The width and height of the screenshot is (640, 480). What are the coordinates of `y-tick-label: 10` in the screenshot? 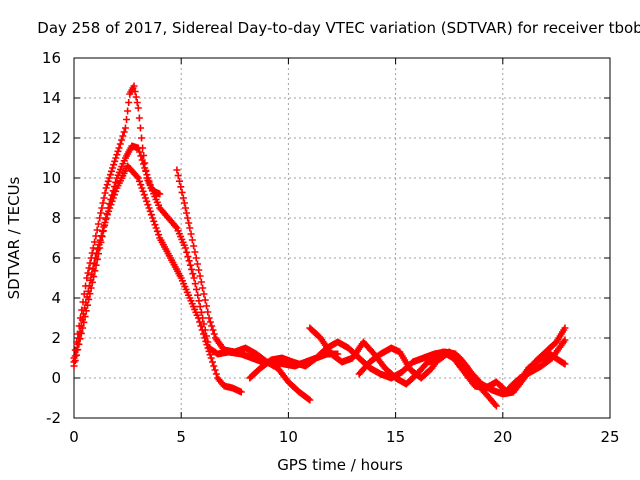 It's located at (51, 178).